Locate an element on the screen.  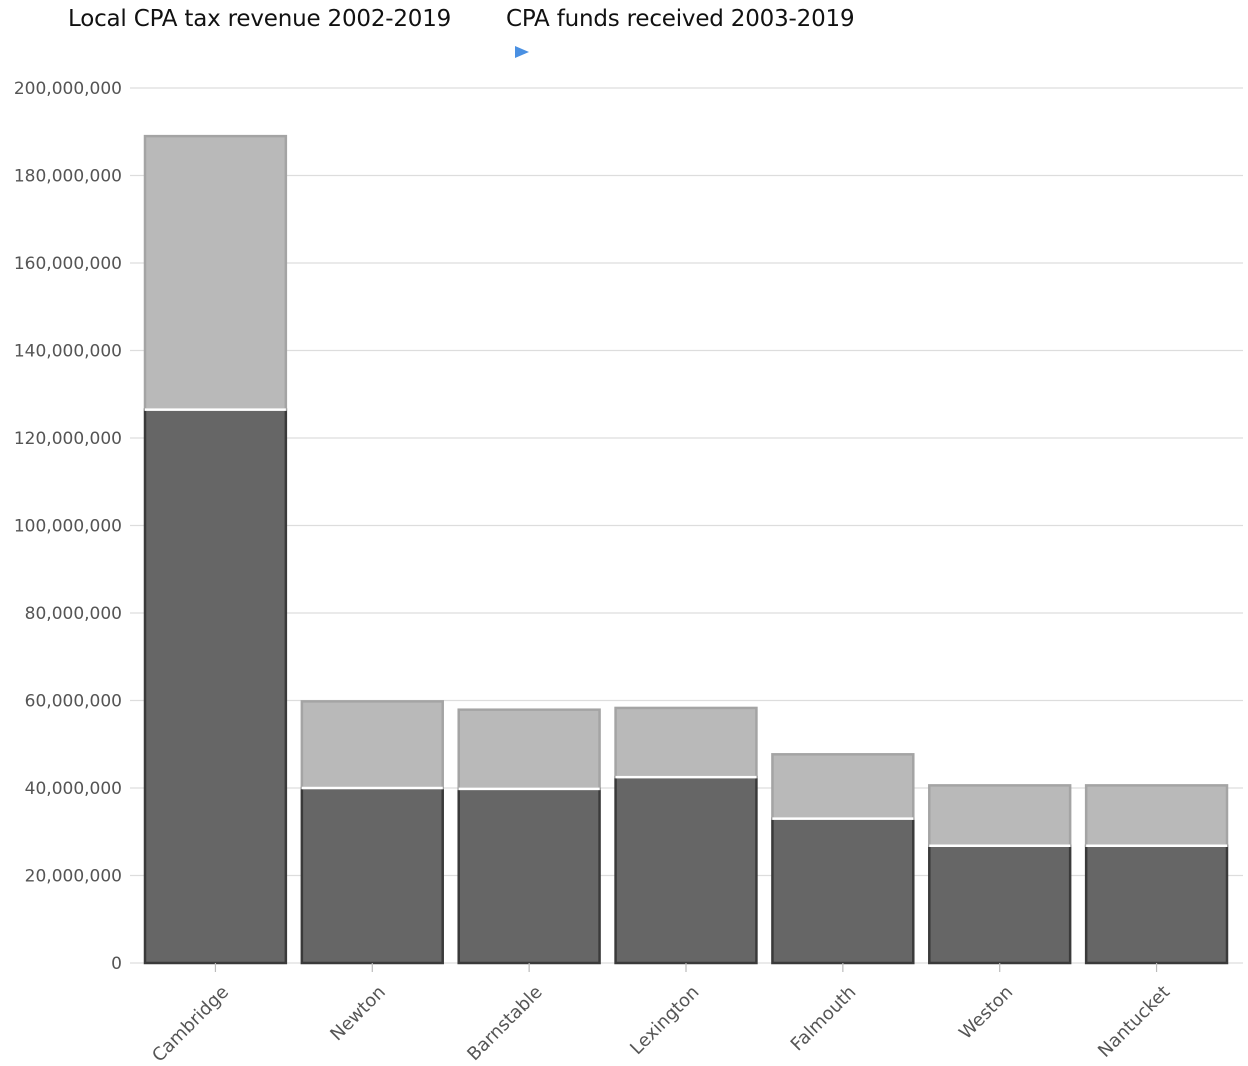
bar-segment-newton-local-tax is located at coordinates (372, 875).